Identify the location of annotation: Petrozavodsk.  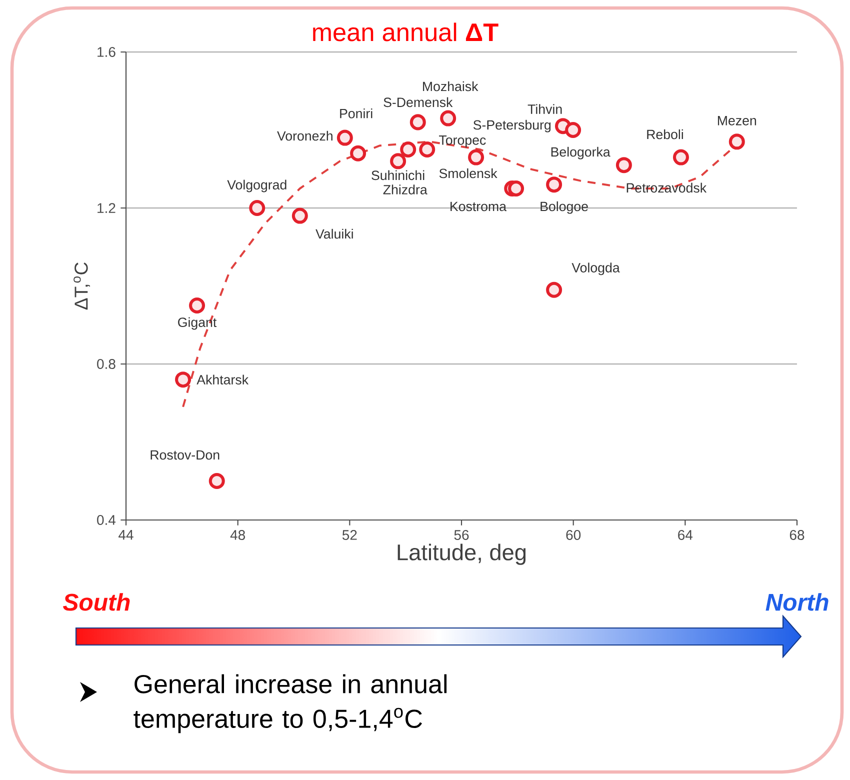
(666, 187).